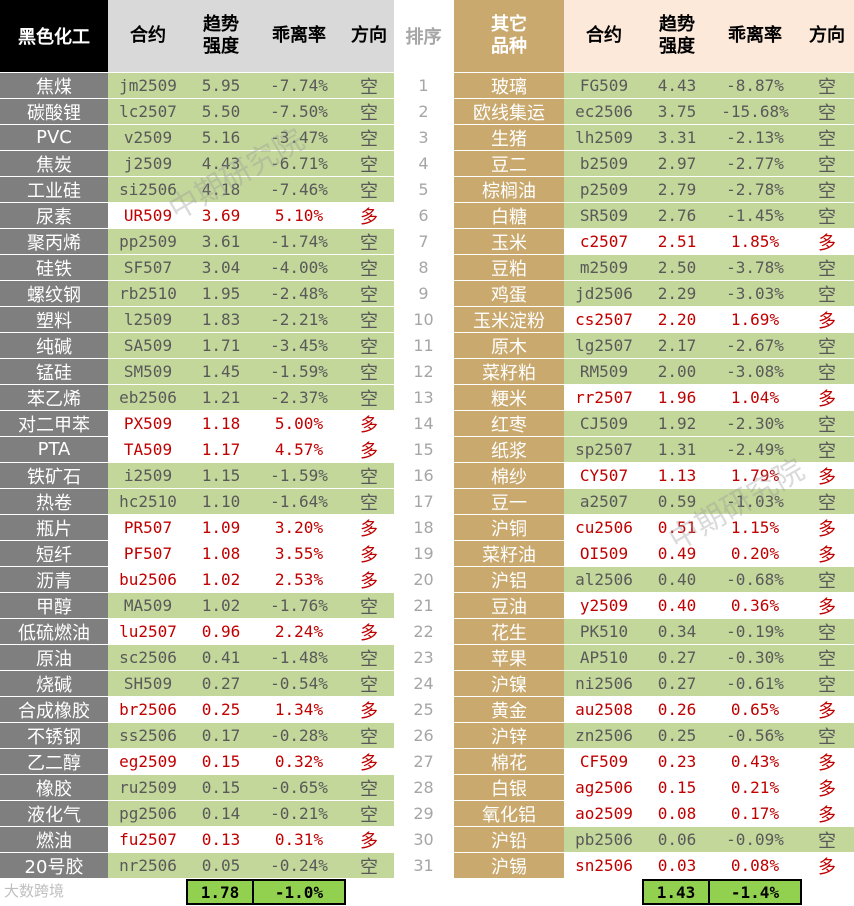  I want to click on rank-cell: 6, so click(423, 215).